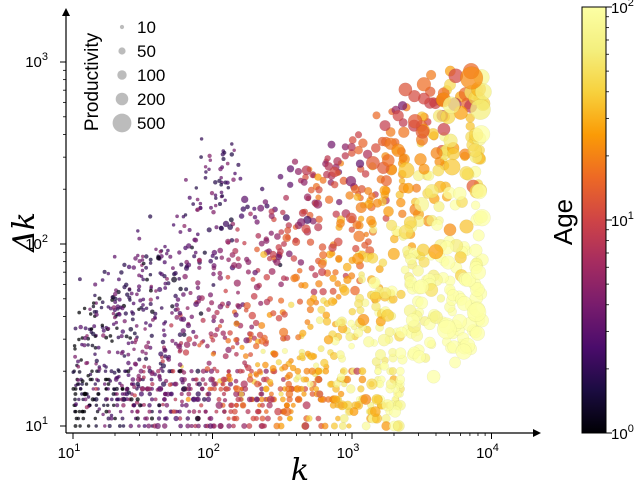  I want to click on colorbar-tick-label: 10⁰, so click(622, 433).